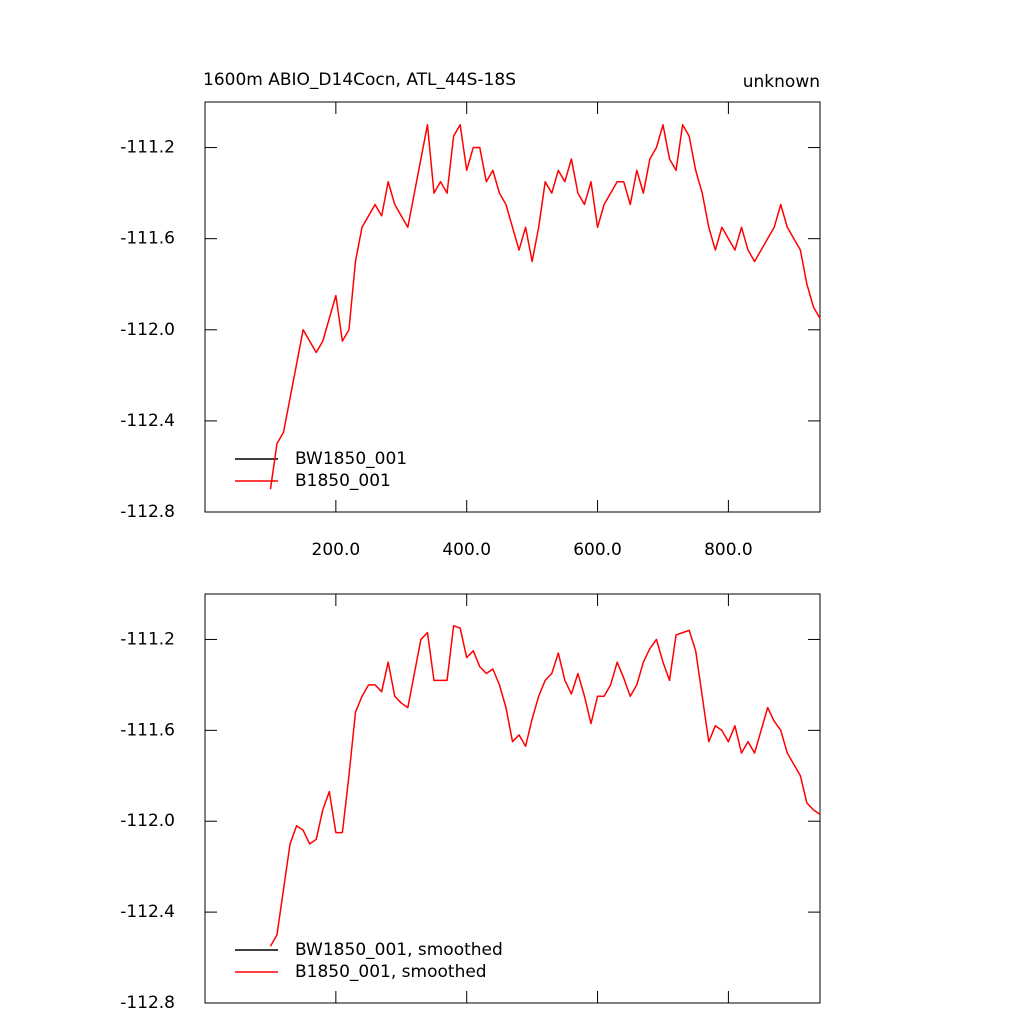 The image size is (1024, 1024). What do you see at coordinates (391, 972) in the screenshot?
I see `legend-label: B1850_001, smoothed` at bounding box center [391, 972].